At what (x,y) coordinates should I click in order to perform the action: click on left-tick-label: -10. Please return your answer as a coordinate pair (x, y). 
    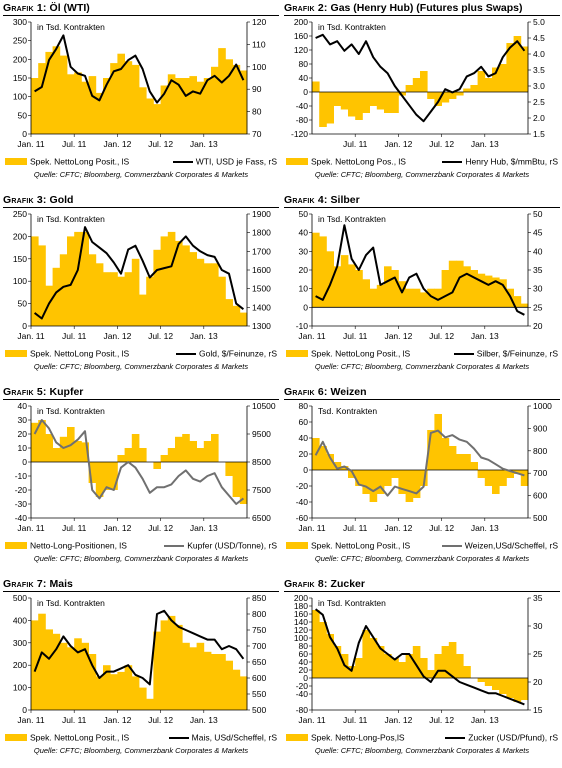
    Looking at the image, I should click on (21, 476).